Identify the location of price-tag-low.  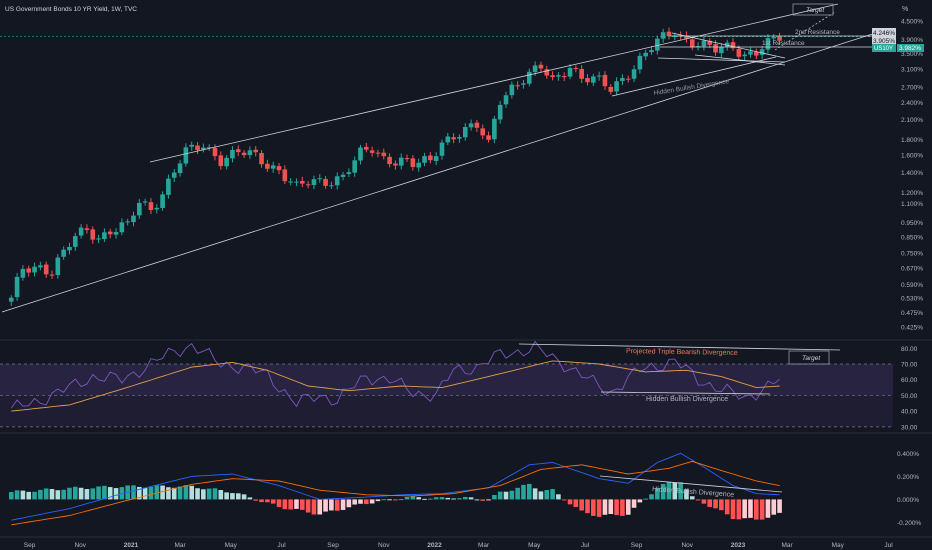
(884, 41).